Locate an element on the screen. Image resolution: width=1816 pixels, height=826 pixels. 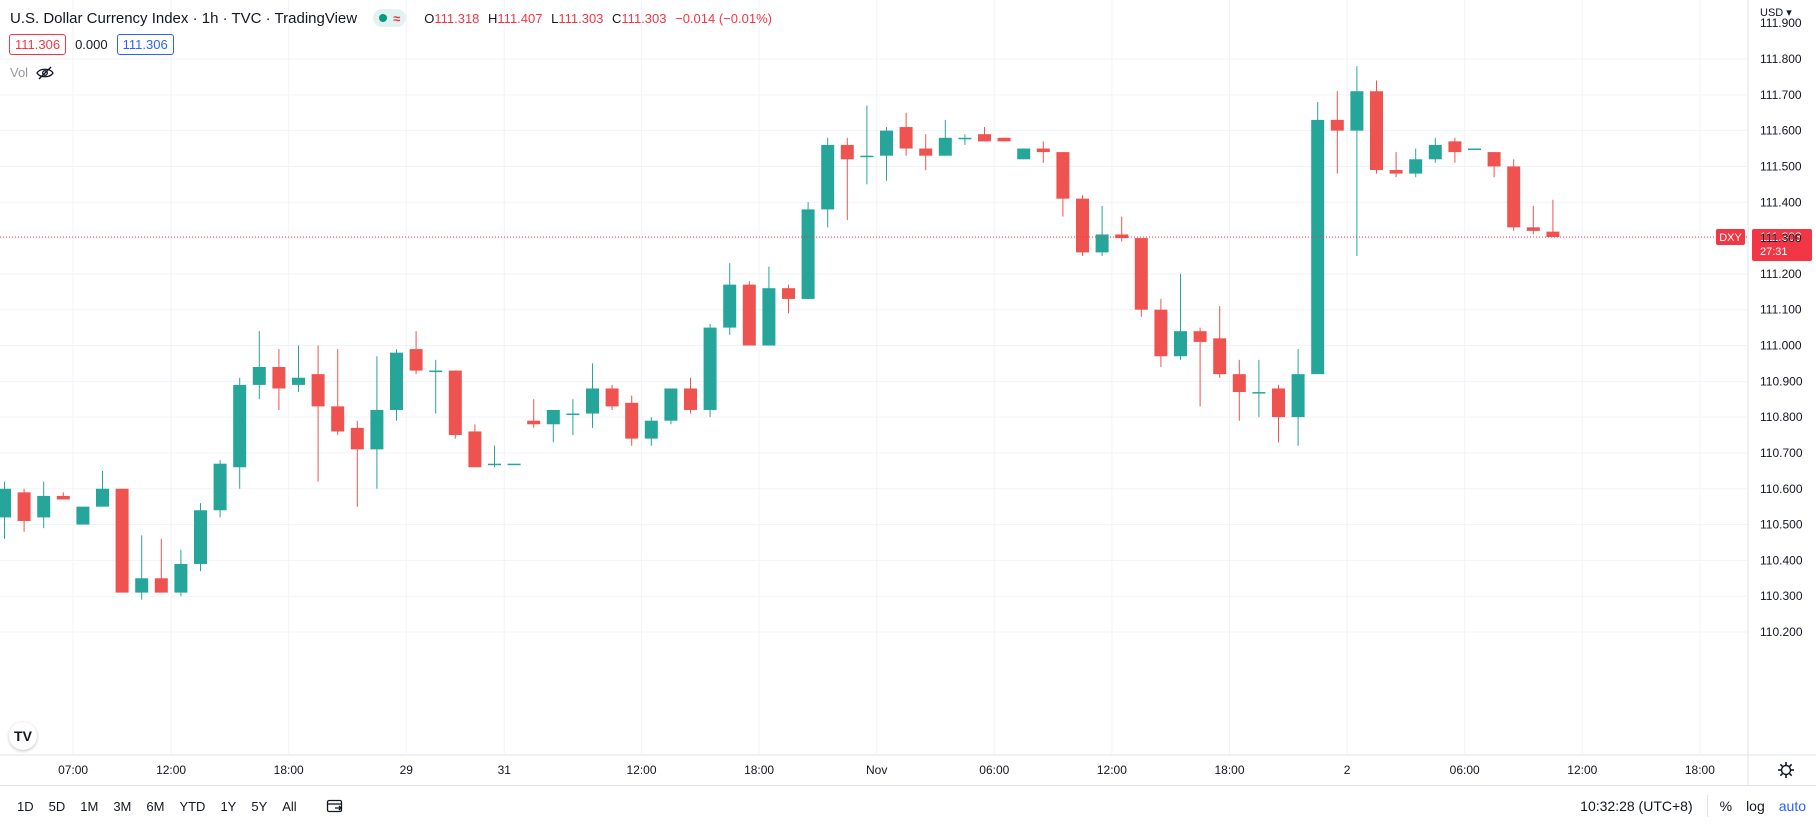
close-label: C is located at coordinates (617, 18).